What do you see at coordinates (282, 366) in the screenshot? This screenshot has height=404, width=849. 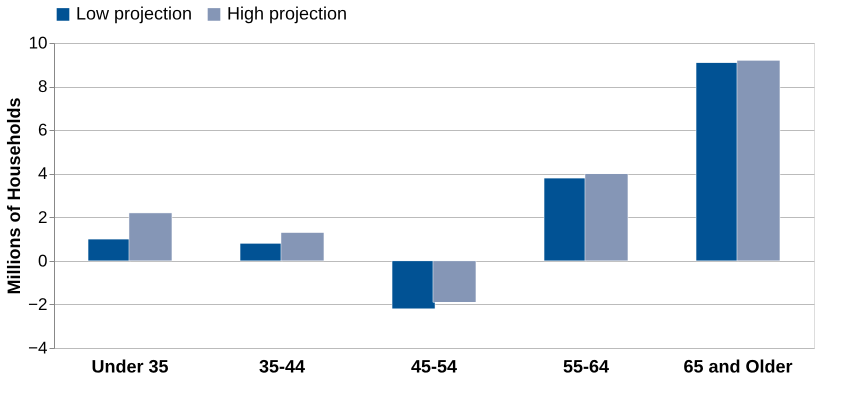 I see `x-tick-label: 35-44` at bounding box center [282, 366].